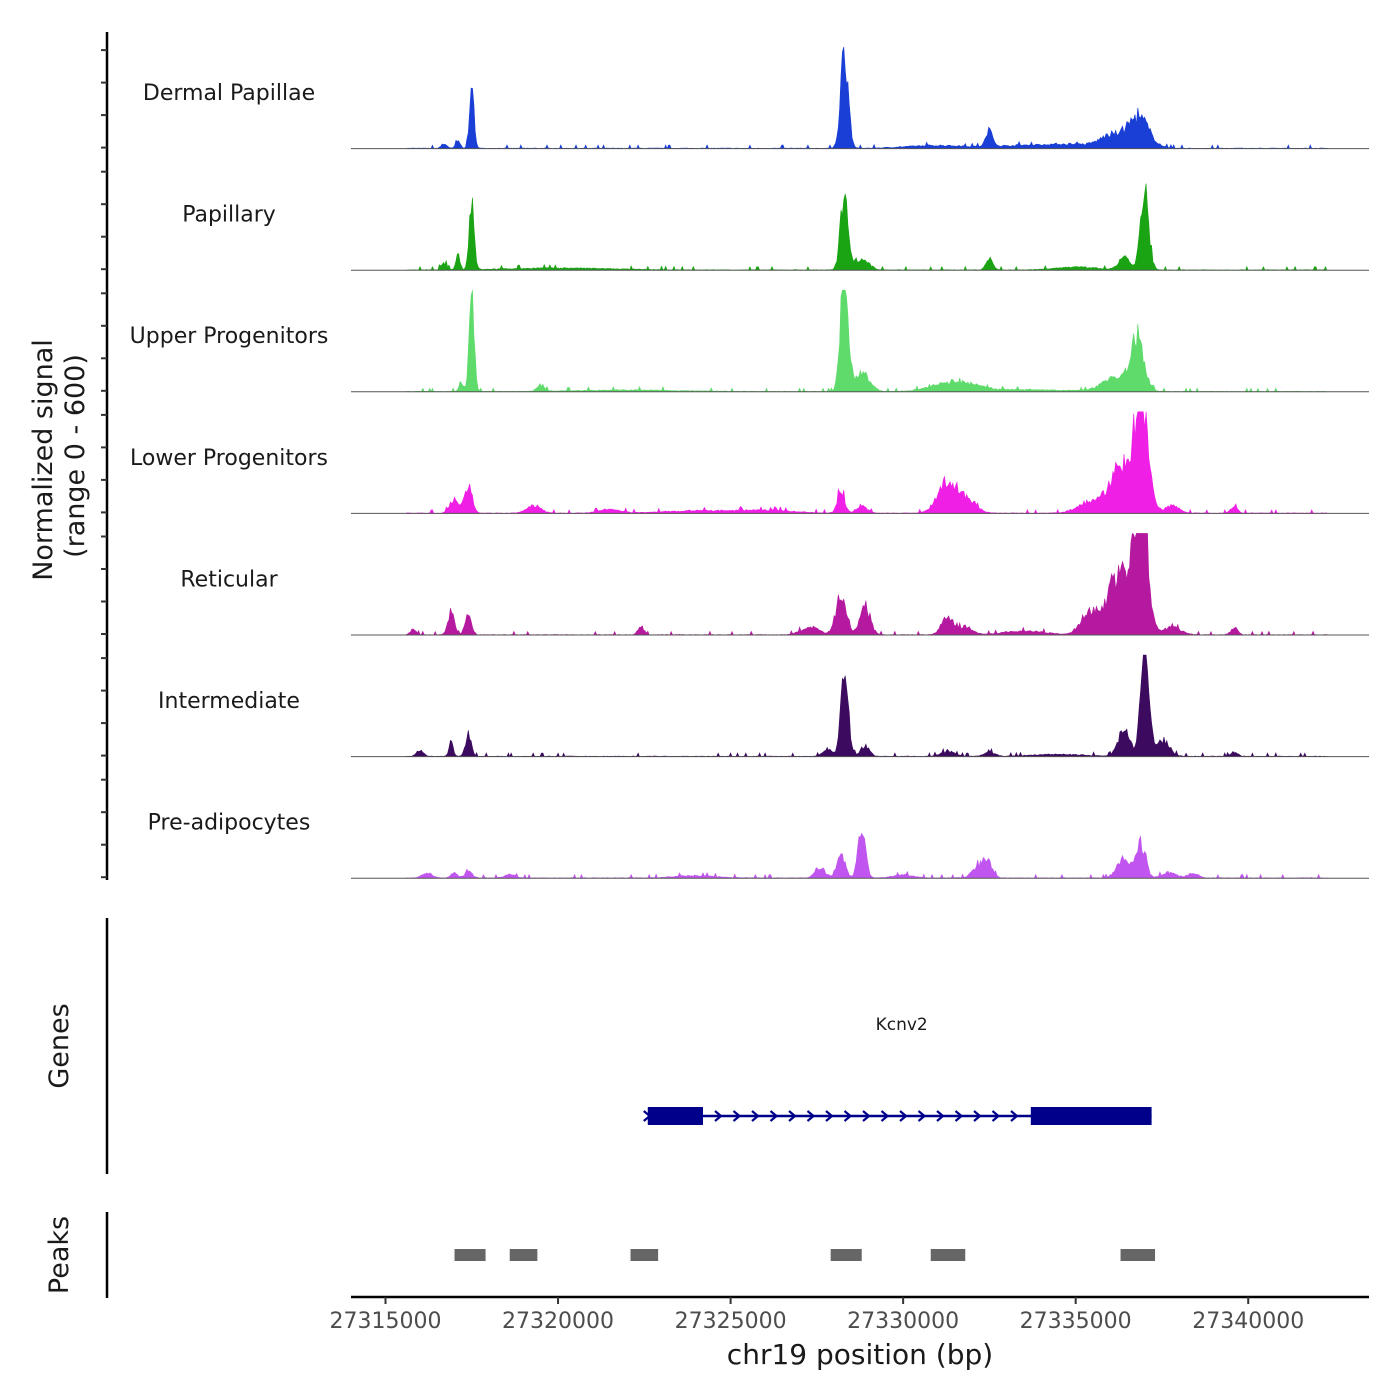 The width and height of the screenshot is (1400, 1400). I want to click on coverage-axis-ticks, so click(104, 464).